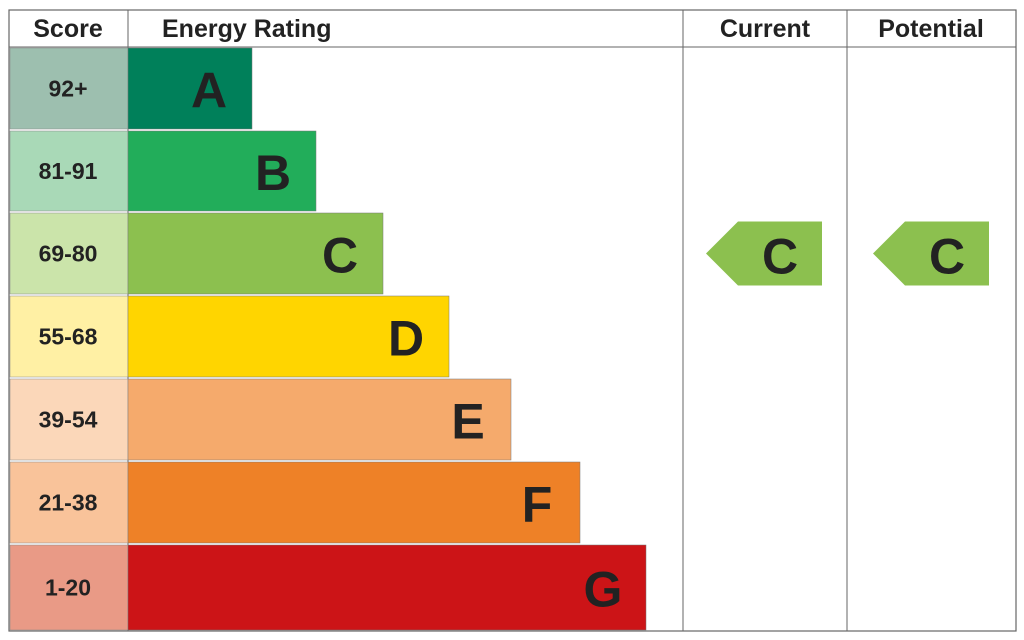  What do you see at coordinates (947, 257) in the screenshot?
I see `potential-band: C` at bounding box center [947, 257].